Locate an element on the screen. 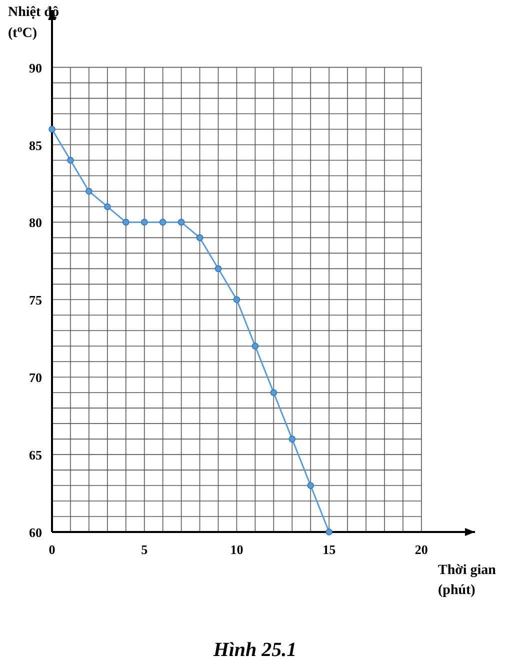  y-tick-label: 75 is located at coordinates (35, 300).